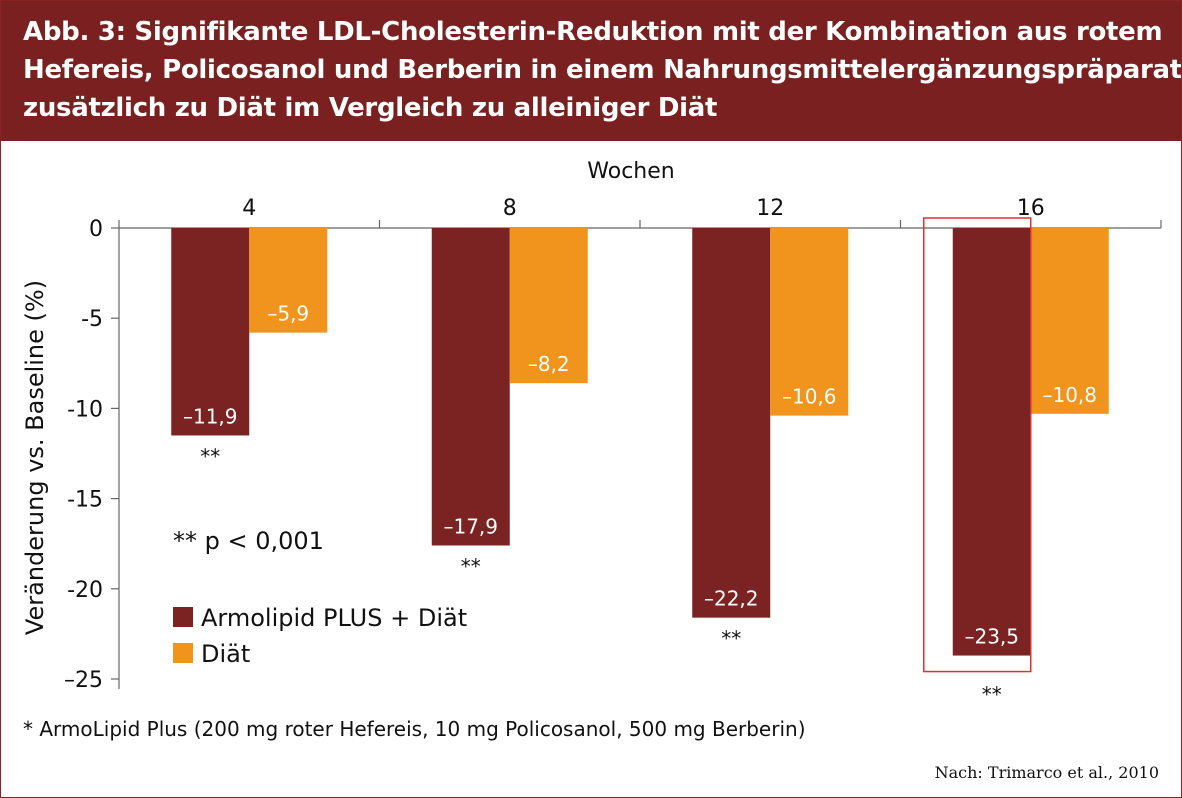 This screenshot has height=798, width=1182. I want to click on x-tick-label: 4, so click(249, 208).